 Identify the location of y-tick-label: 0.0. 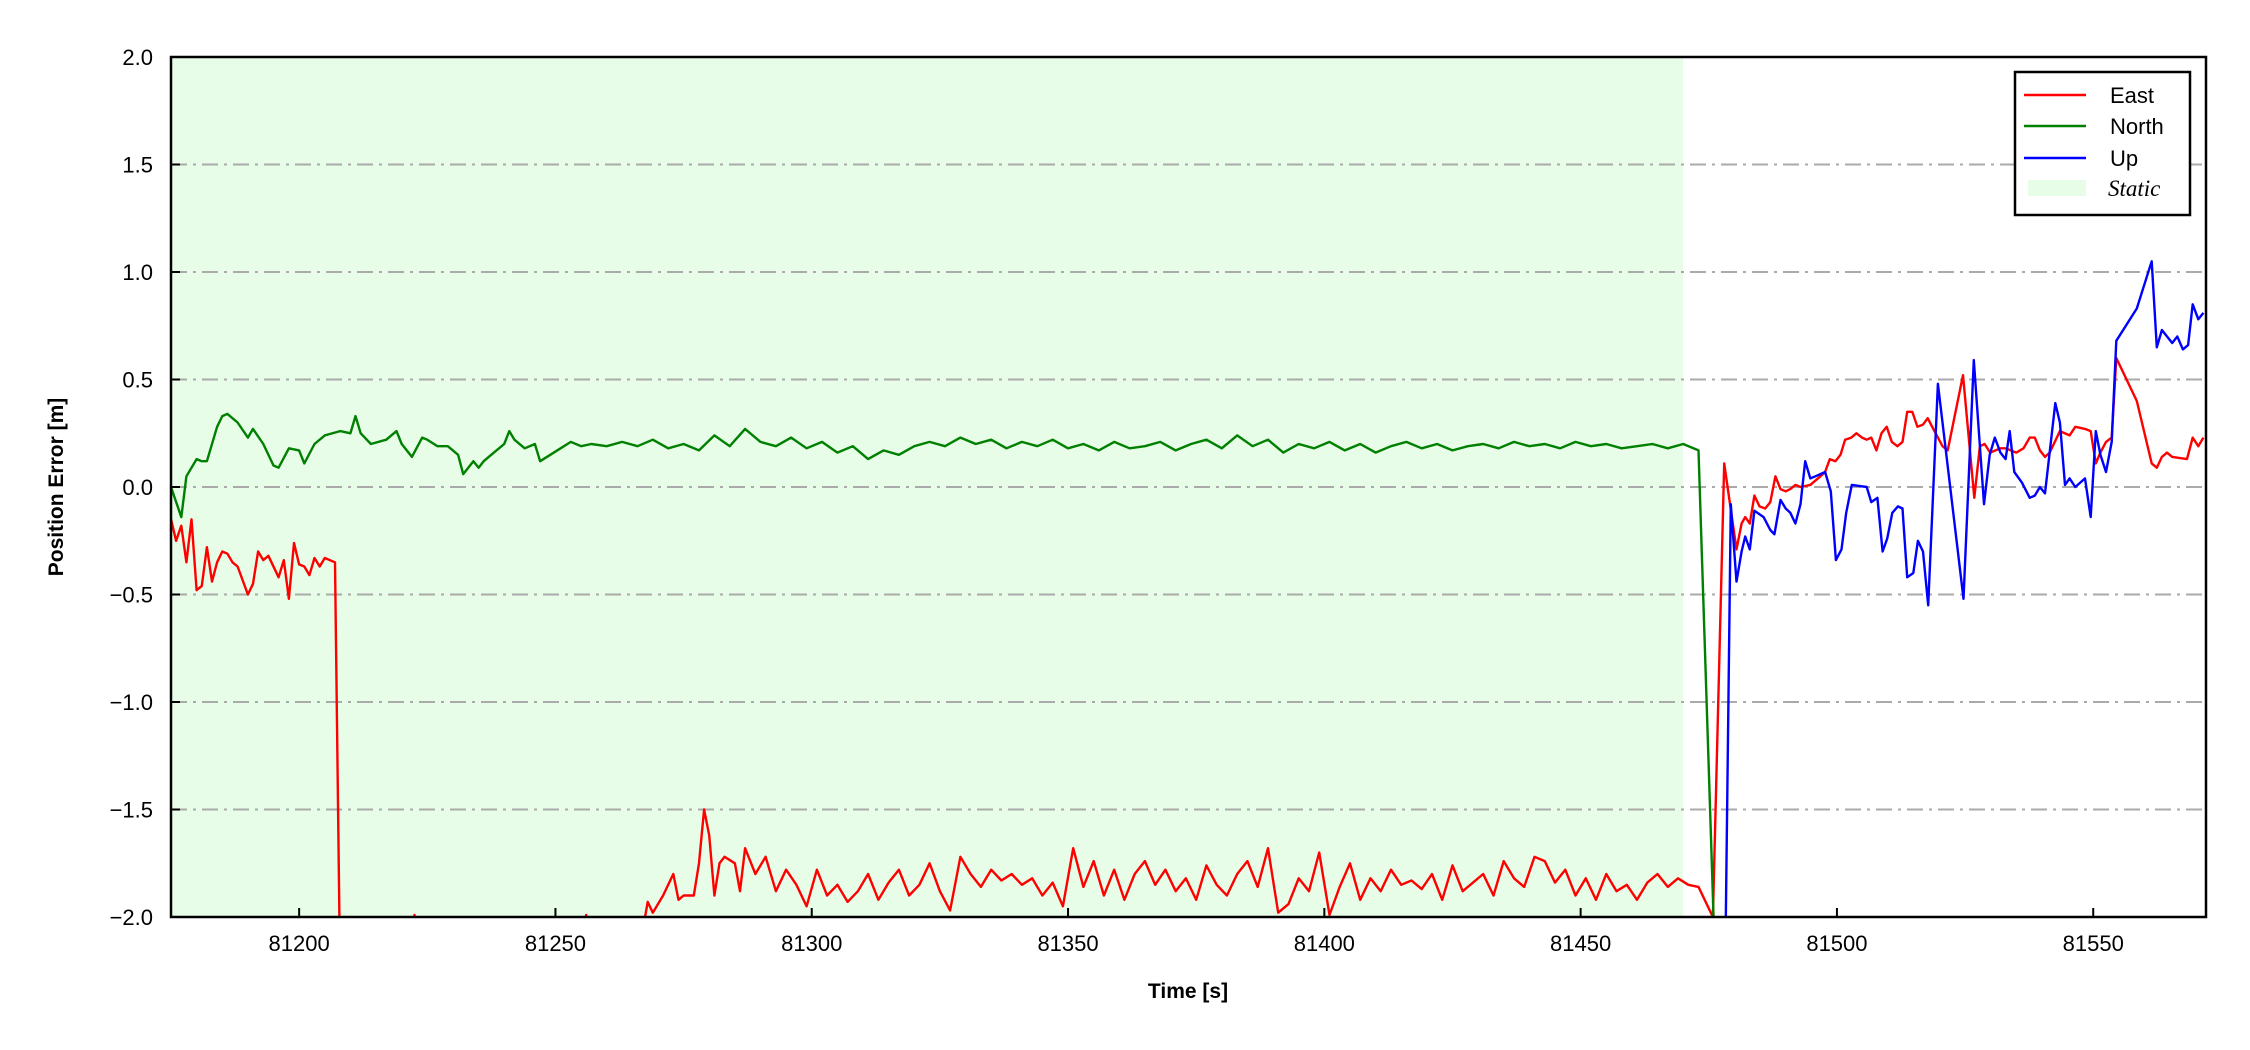
(137, 487).